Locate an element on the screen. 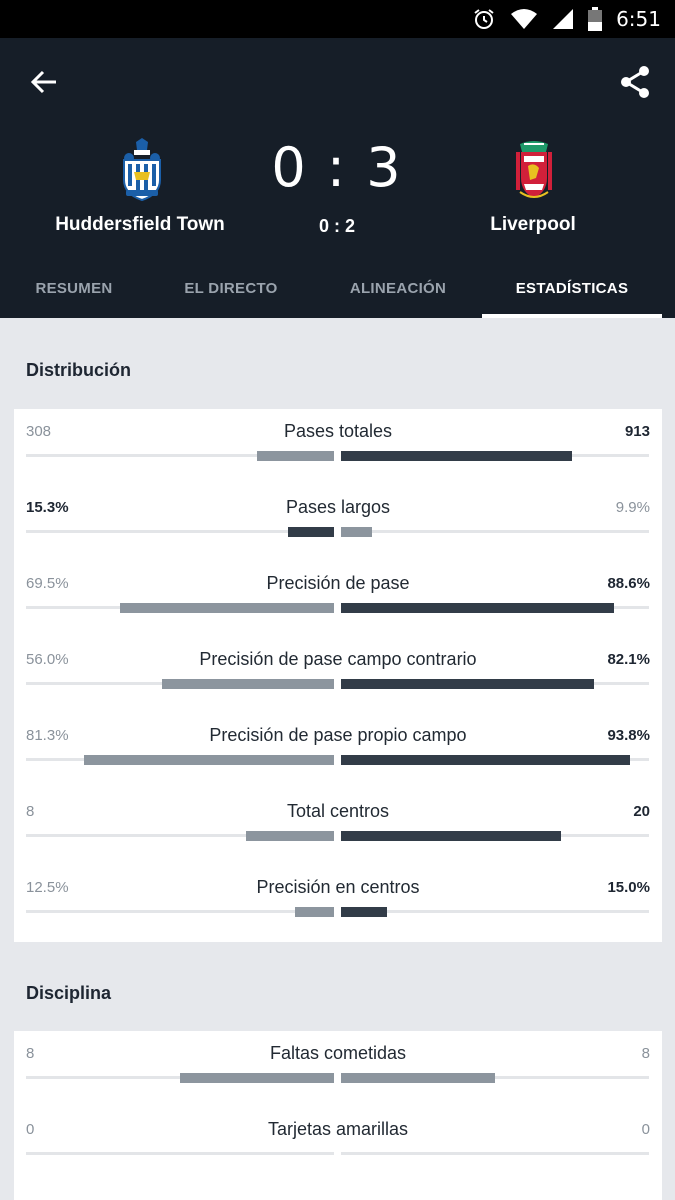 This screenshot has width=675, height=1200. stat-home-value: 81.3% is located at coordinates (47, 735).